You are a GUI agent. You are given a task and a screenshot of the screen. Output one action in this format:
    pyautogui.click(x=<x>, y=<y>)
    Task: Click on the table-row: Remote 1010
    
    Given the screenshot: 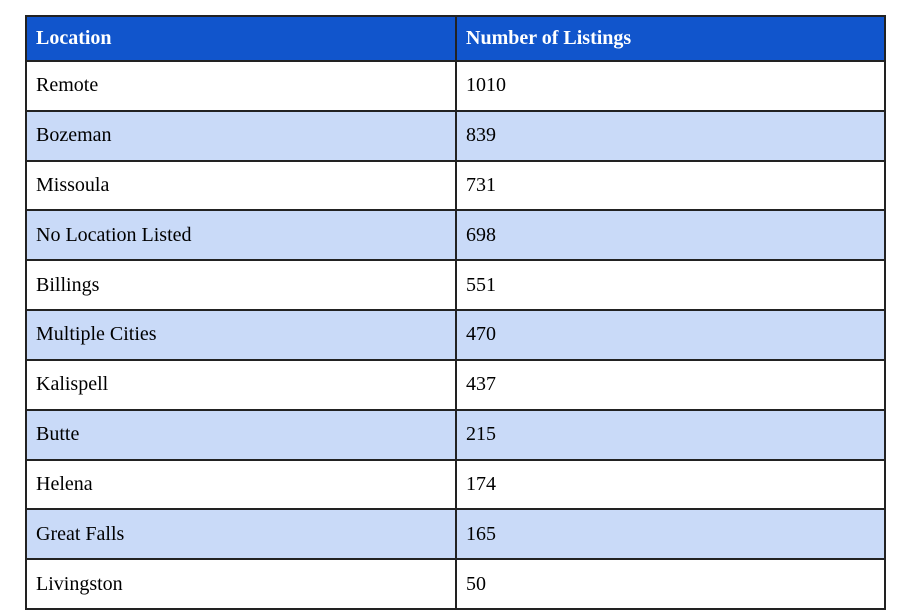 What is the action you would take?
    pyautogui.click(x=455, y=86)
    